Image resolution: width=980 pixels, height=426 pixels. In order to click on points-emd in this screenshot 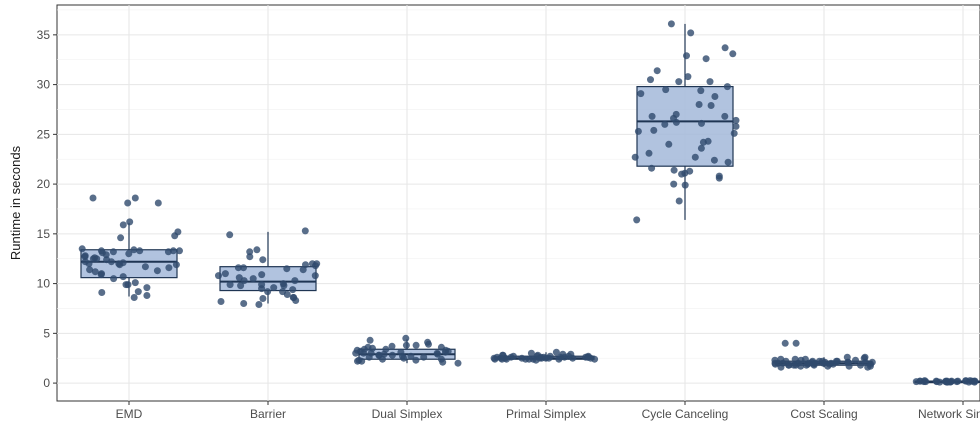, I will do `click(130, 247)`.